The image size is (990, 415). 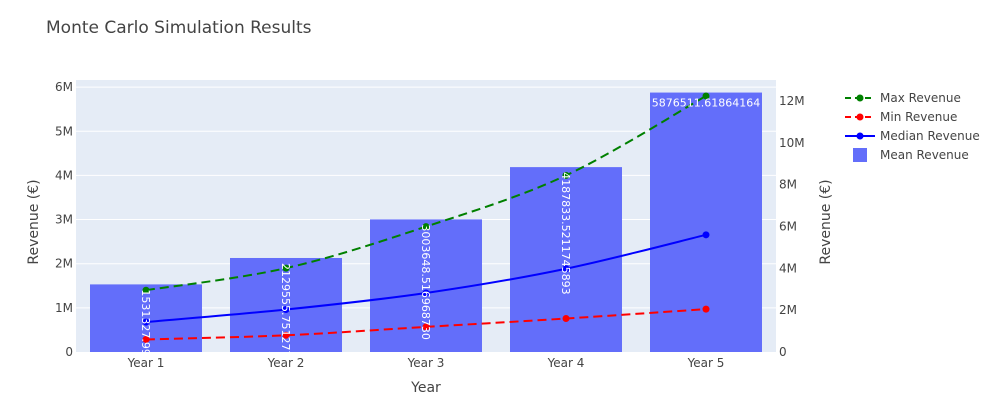 What do you see at coordinates (792, 143) in the screenshot?
I see `y2-tick-label: 10M` at bounding box center [792, 143].